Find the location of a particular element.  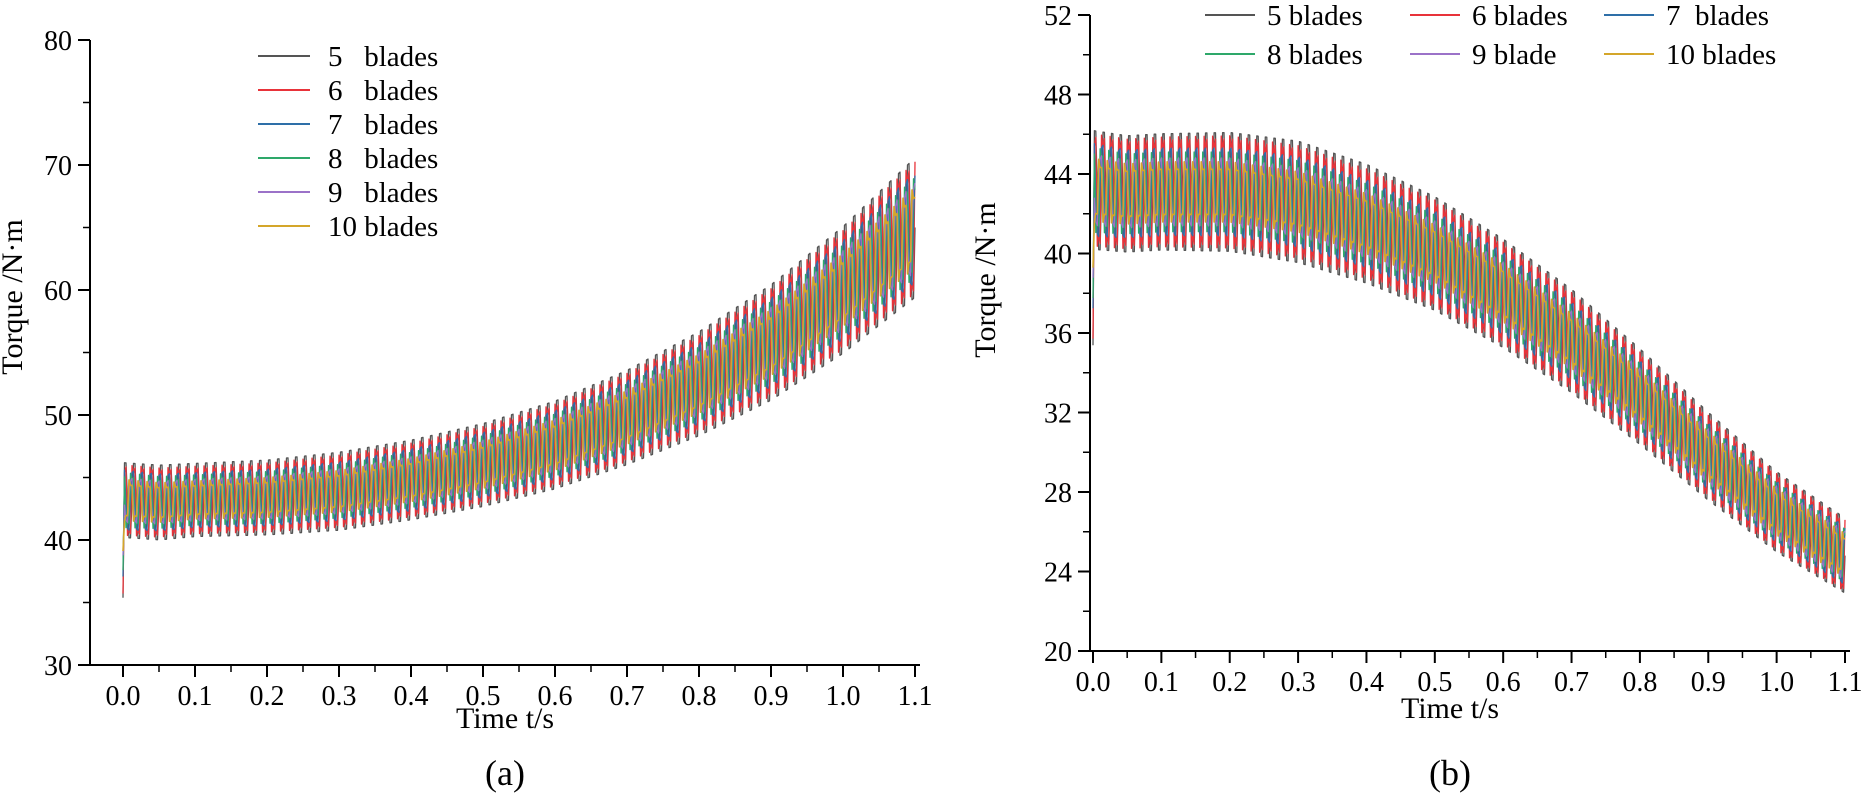

y-tick-label: 36 is located at coordinates (1058, 334).